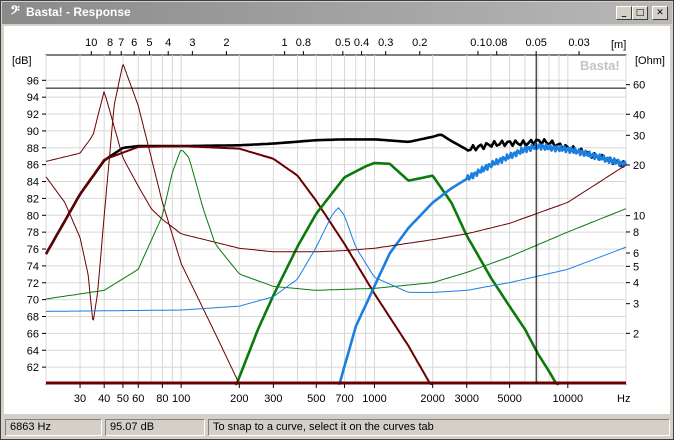  Describe the element at coordinates (162, 399) in the screenshot. I see `hz-tick-label: 80` at that location.